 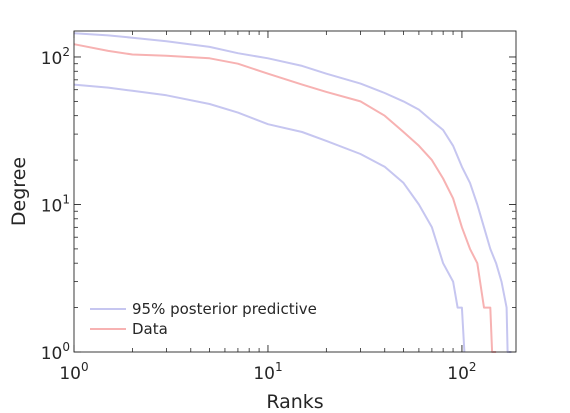 What do you see at coordinates (224, 309) in the screenshot?
I see `legend-label-posterior: 95% posterior predictive` at bounding box center [224, 309].